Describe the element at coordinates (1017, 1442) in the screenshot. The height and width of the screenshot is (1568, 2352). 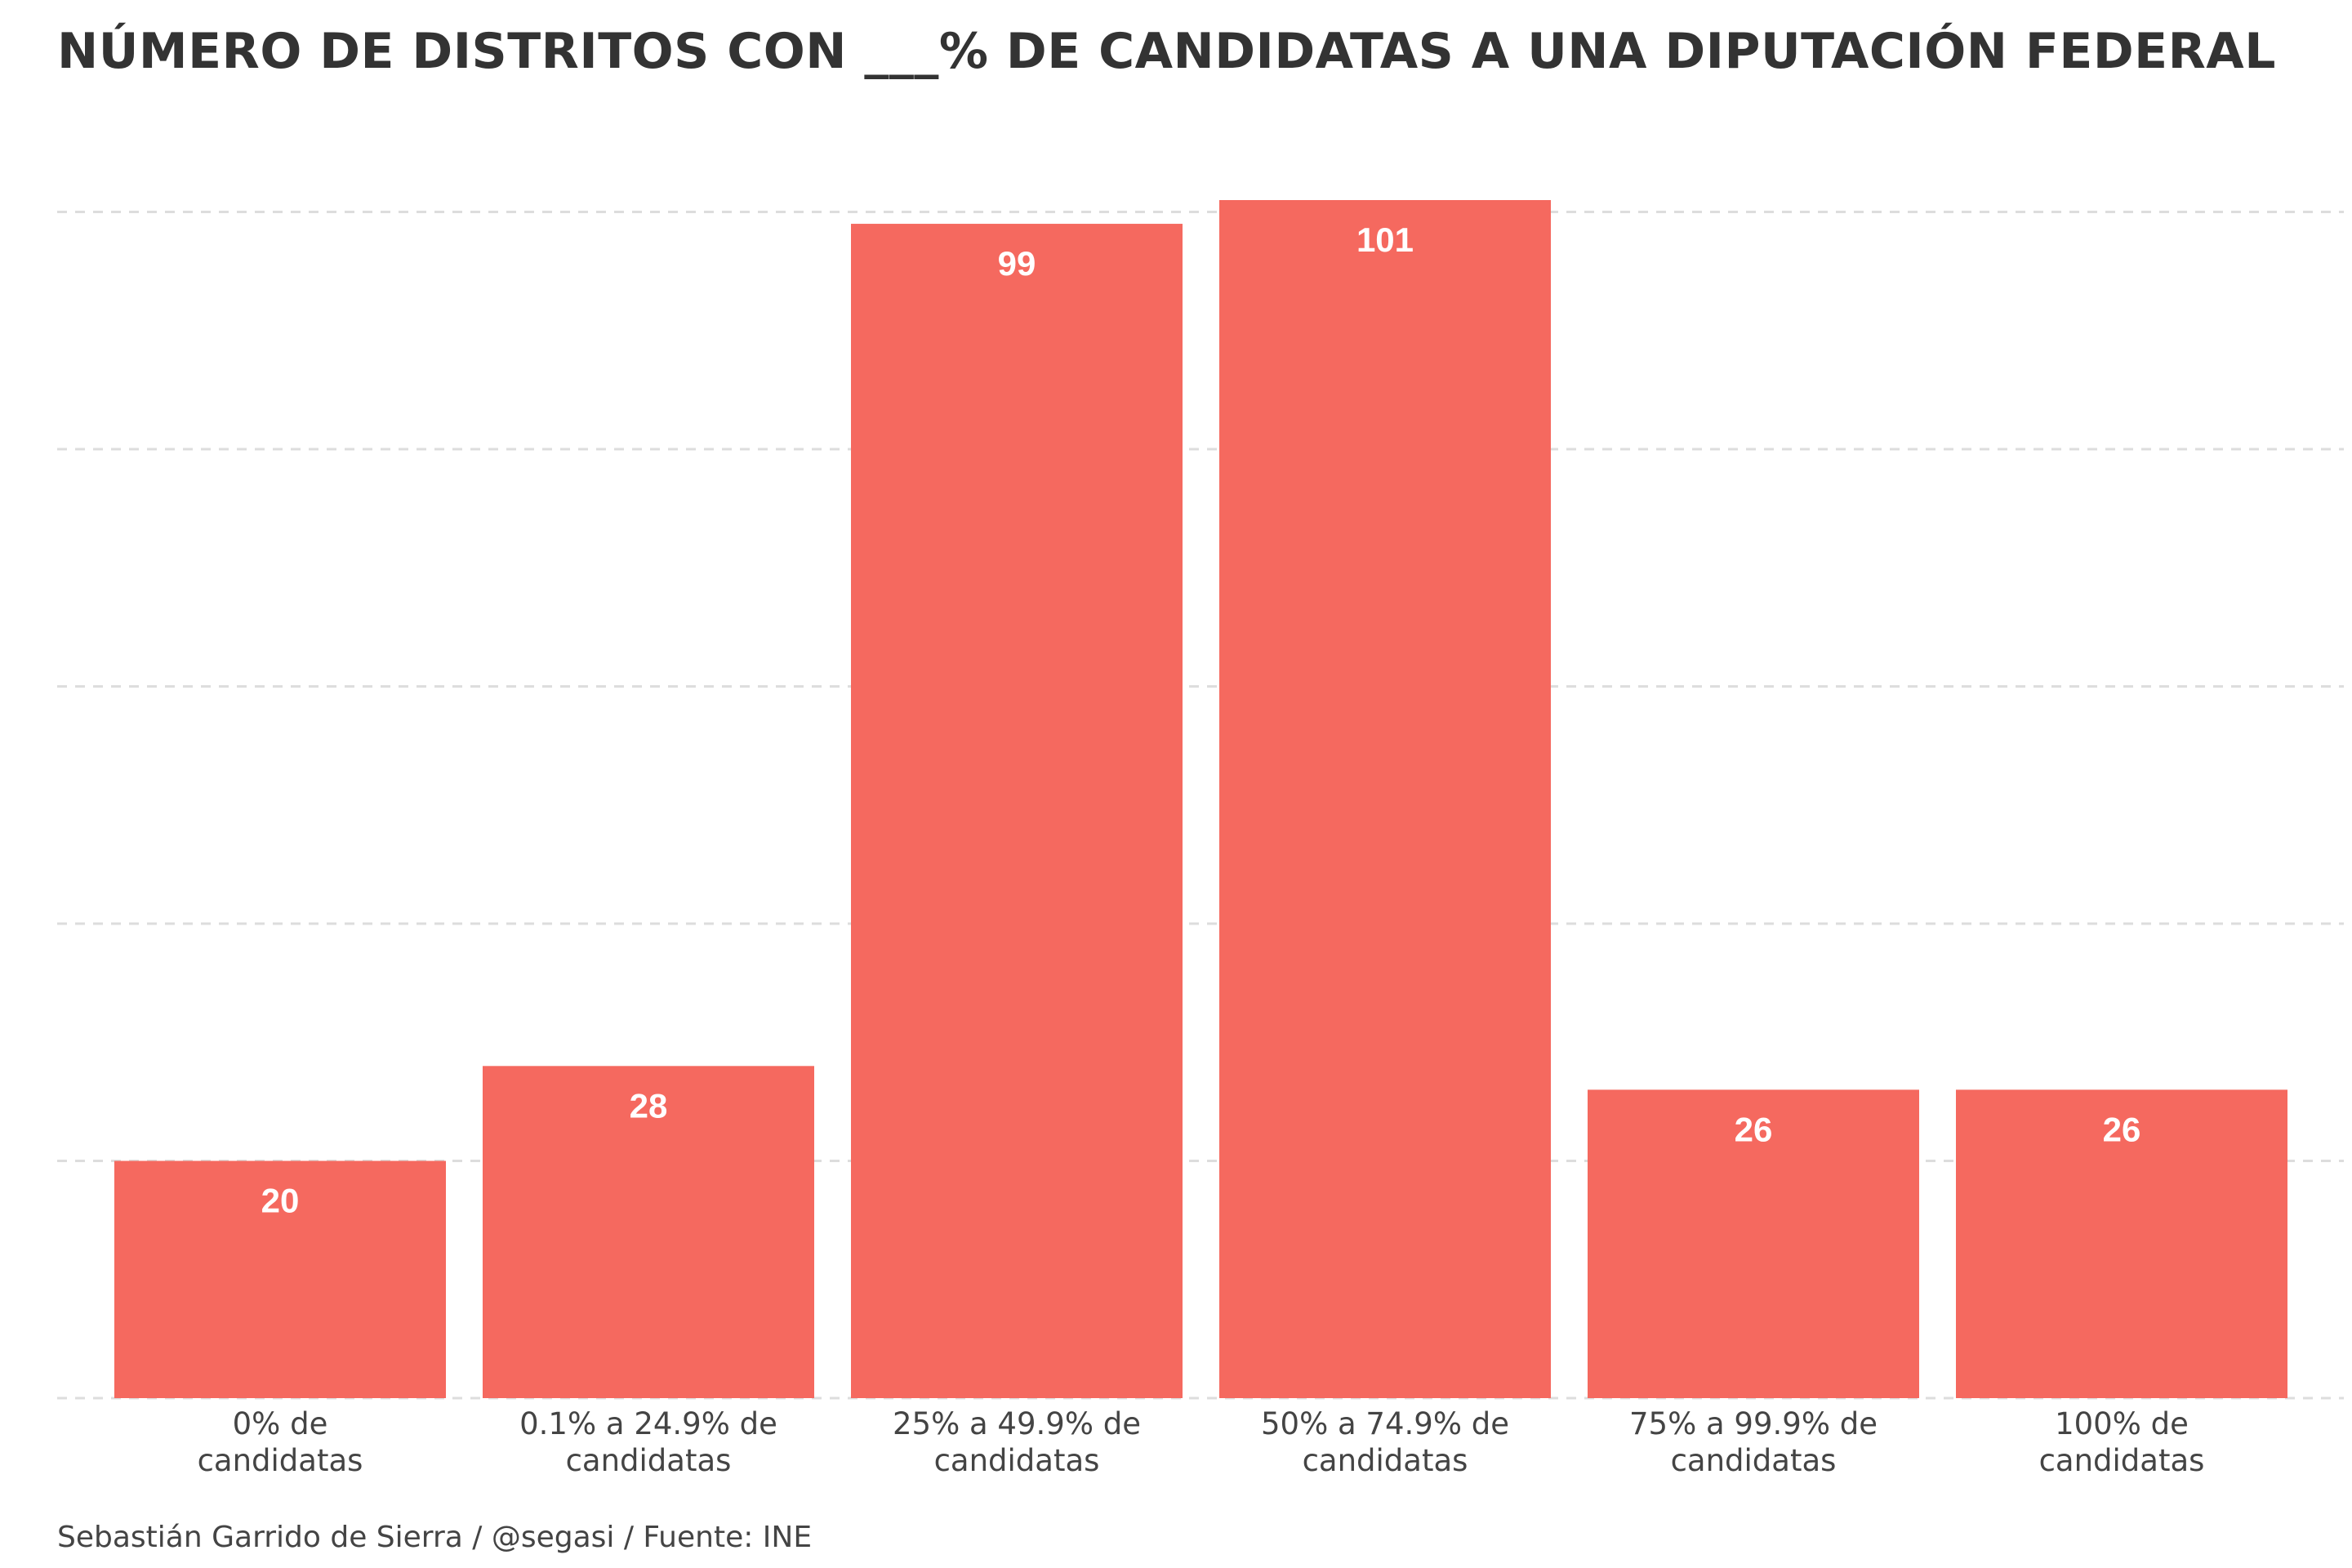
I see `x-tick-label-2: 25% a 49.9% de candidatas` at that location.